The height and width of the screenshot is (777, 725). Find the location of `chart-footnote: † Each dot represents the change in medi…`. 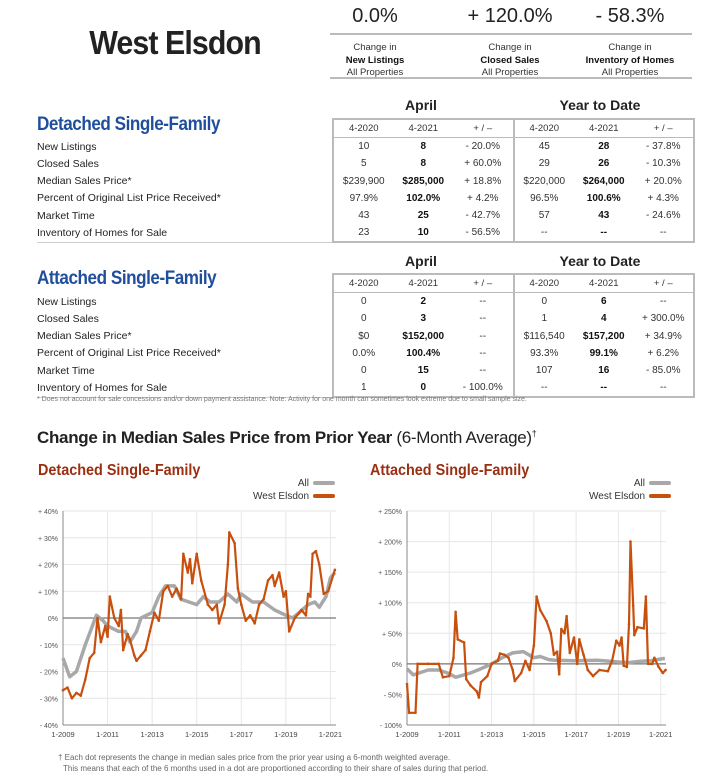

chart-footnote: † Each dot represents the change in medi… is located at coordinates (273, 763).